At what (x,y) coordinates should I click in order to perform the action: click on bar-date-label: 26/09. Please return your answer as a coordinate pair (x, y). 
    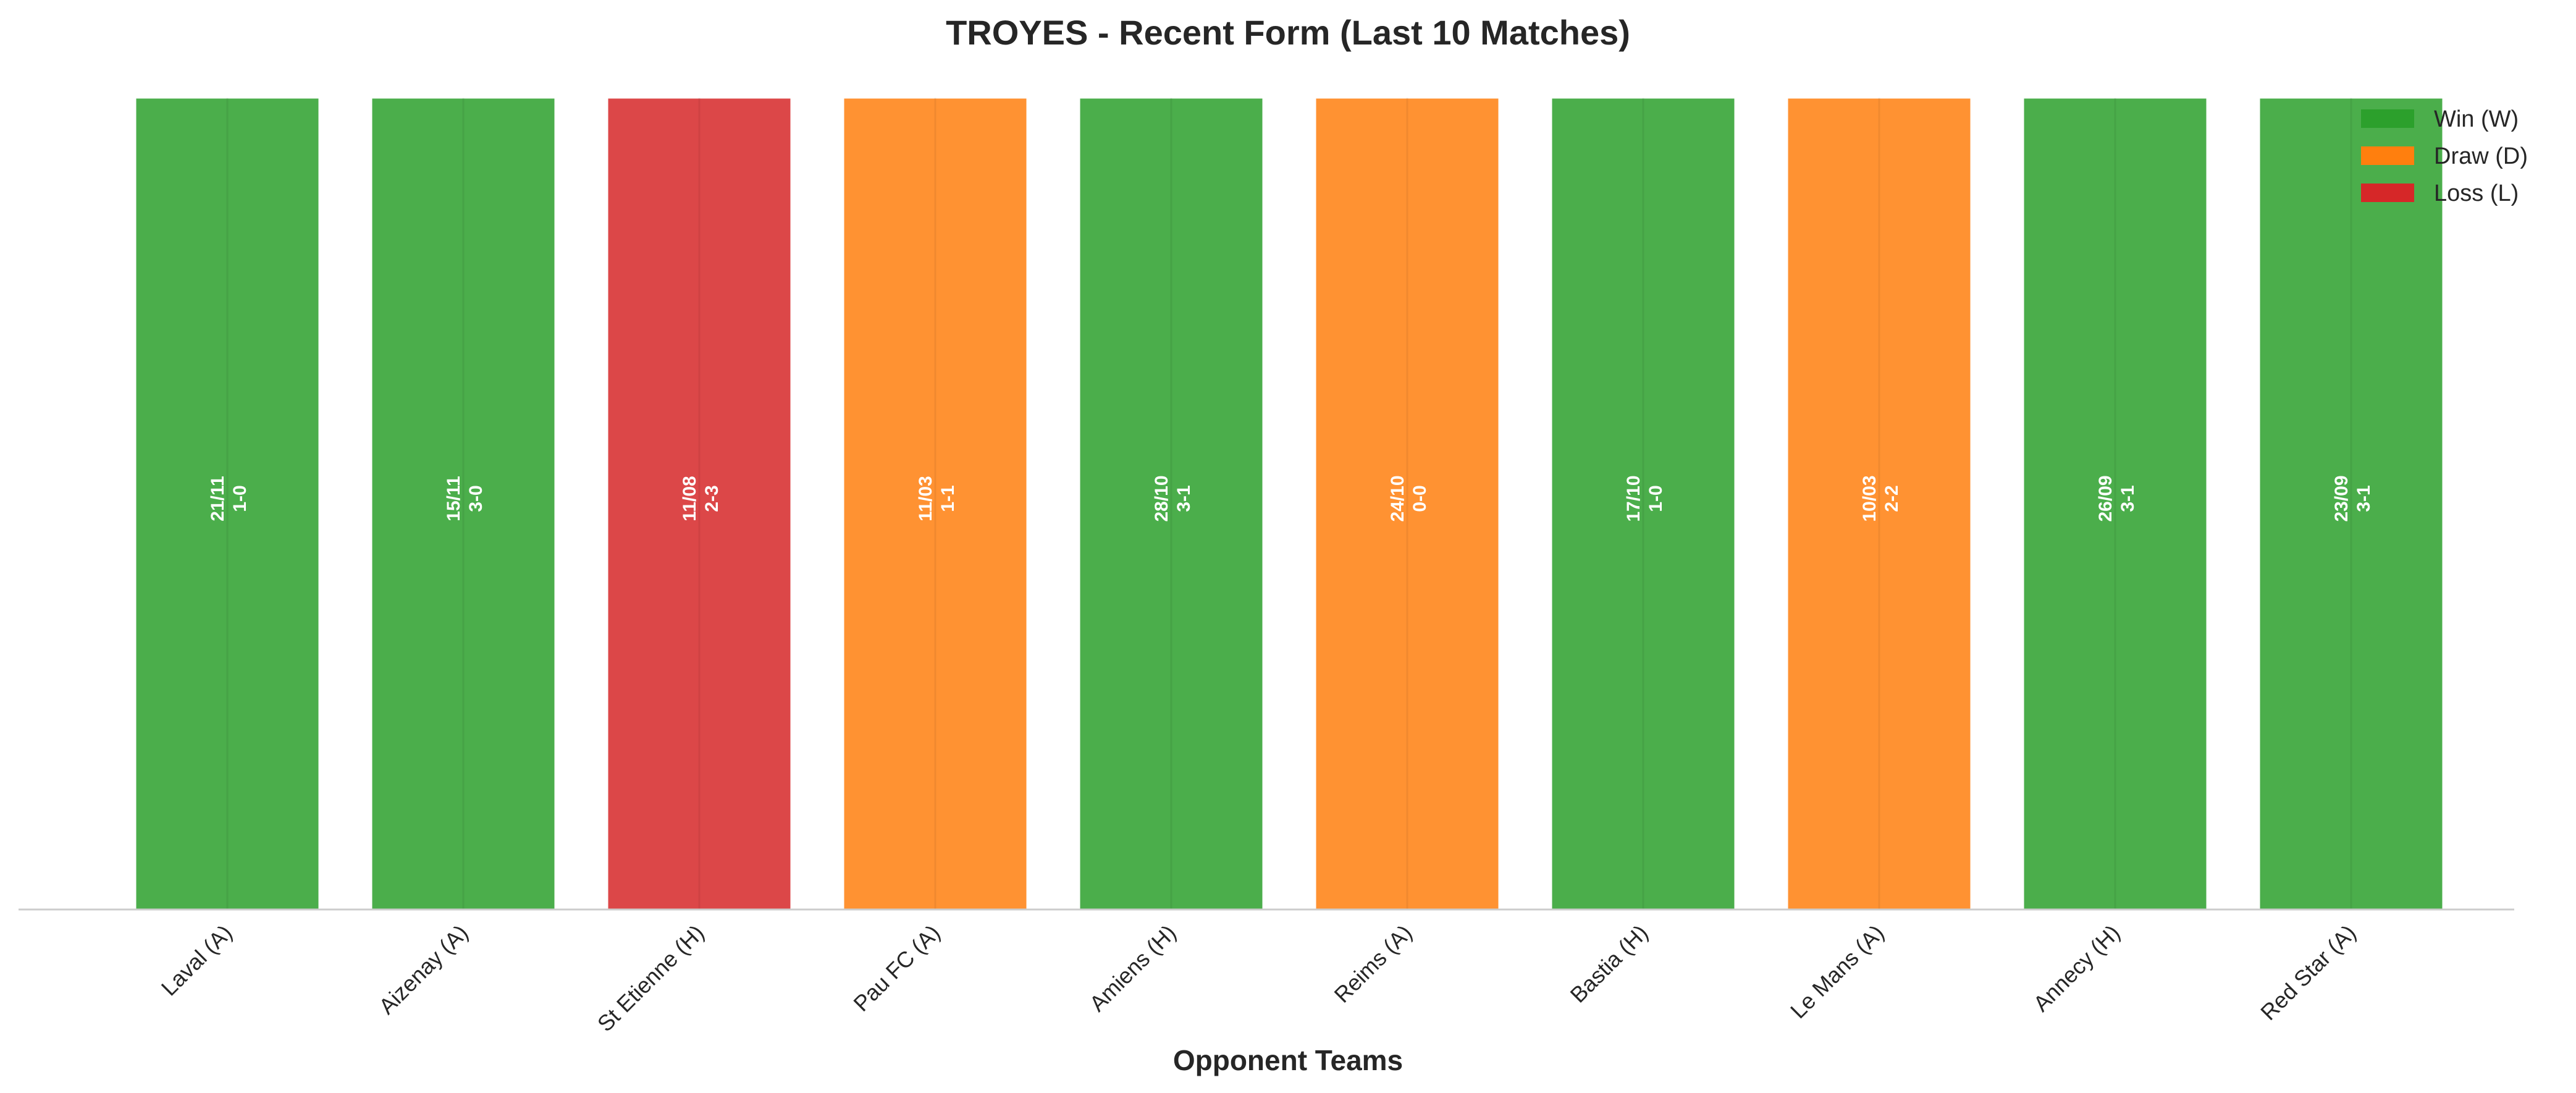
    Looking at the image, I should click on (2105, 498).